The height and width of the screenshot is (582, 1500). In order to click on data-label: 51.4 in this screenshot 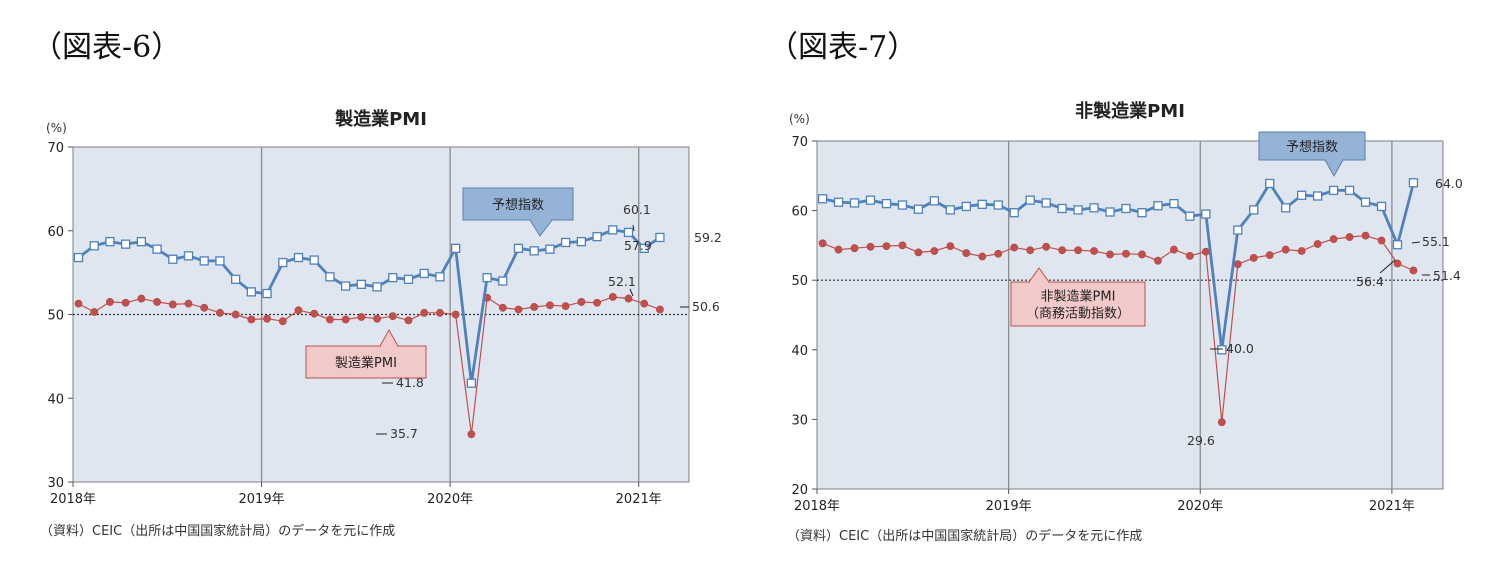, I will do `click(1447, 275)`.